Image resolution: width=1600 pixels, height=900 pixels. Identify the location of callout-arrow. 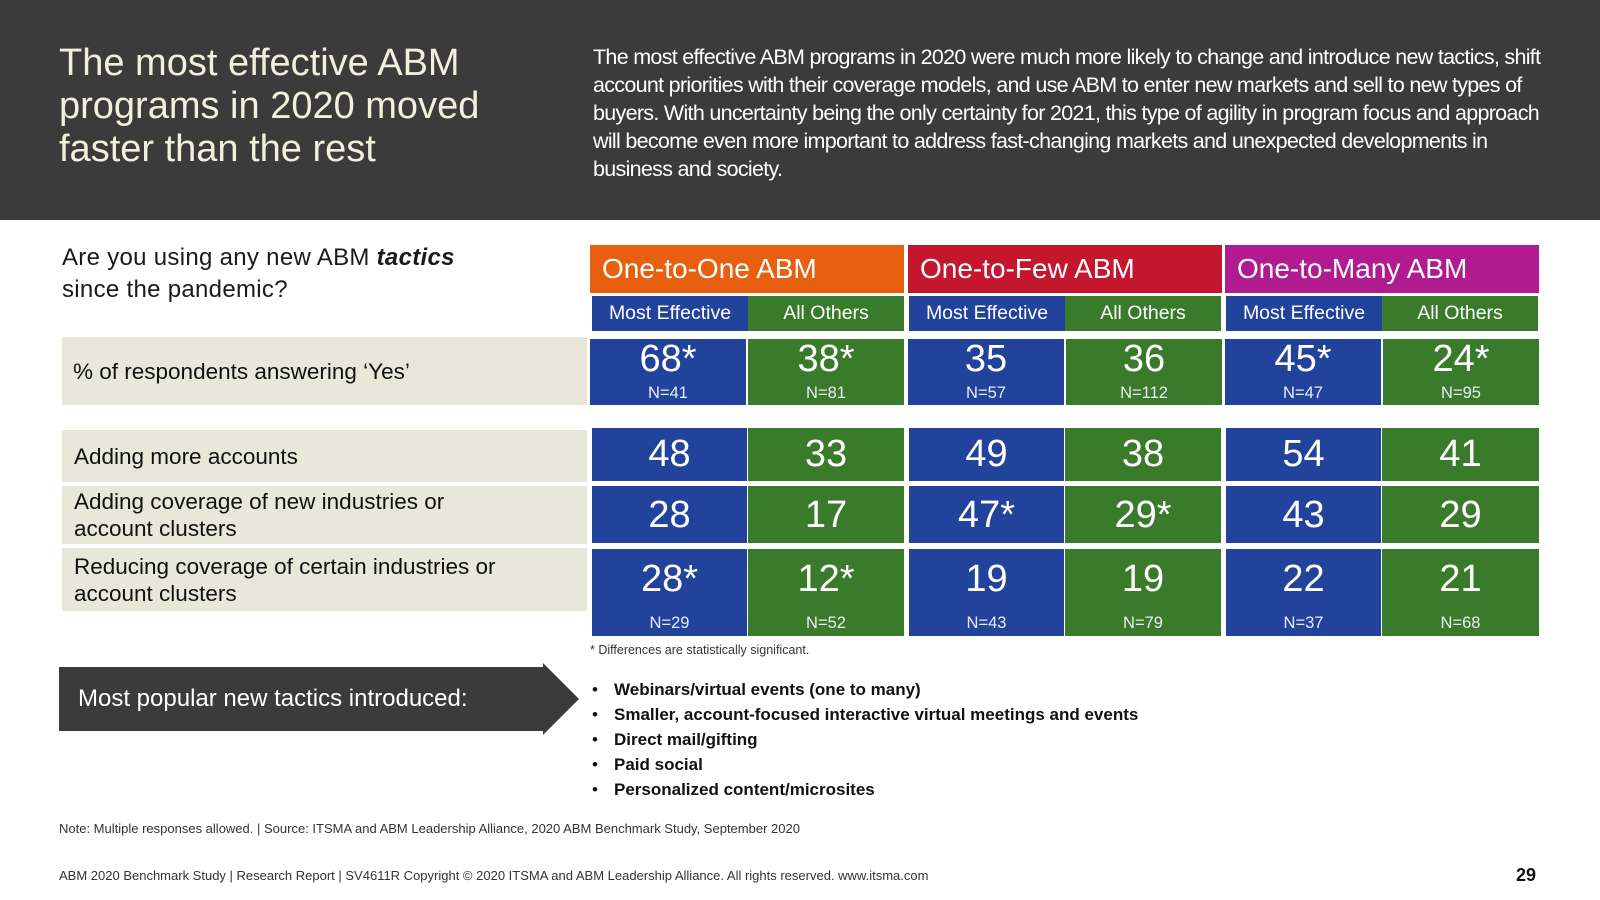
(319, 699).